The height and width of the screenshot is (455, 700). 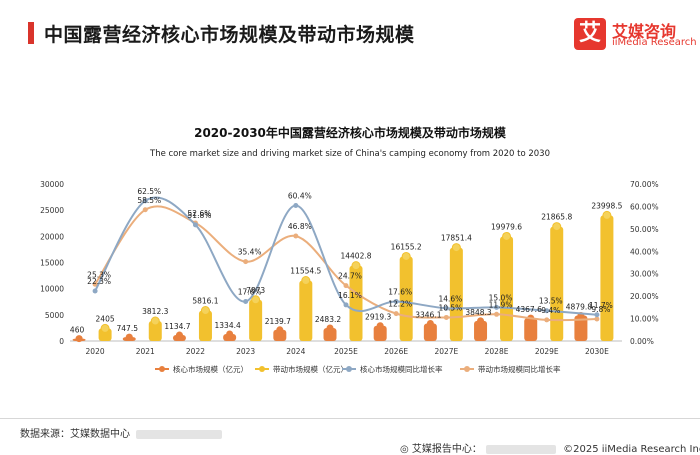 What do you see at coordinates (228, 325) in the screenshot?
I see `core-bar-label: 1334.4` at bounding box center [228, 325].